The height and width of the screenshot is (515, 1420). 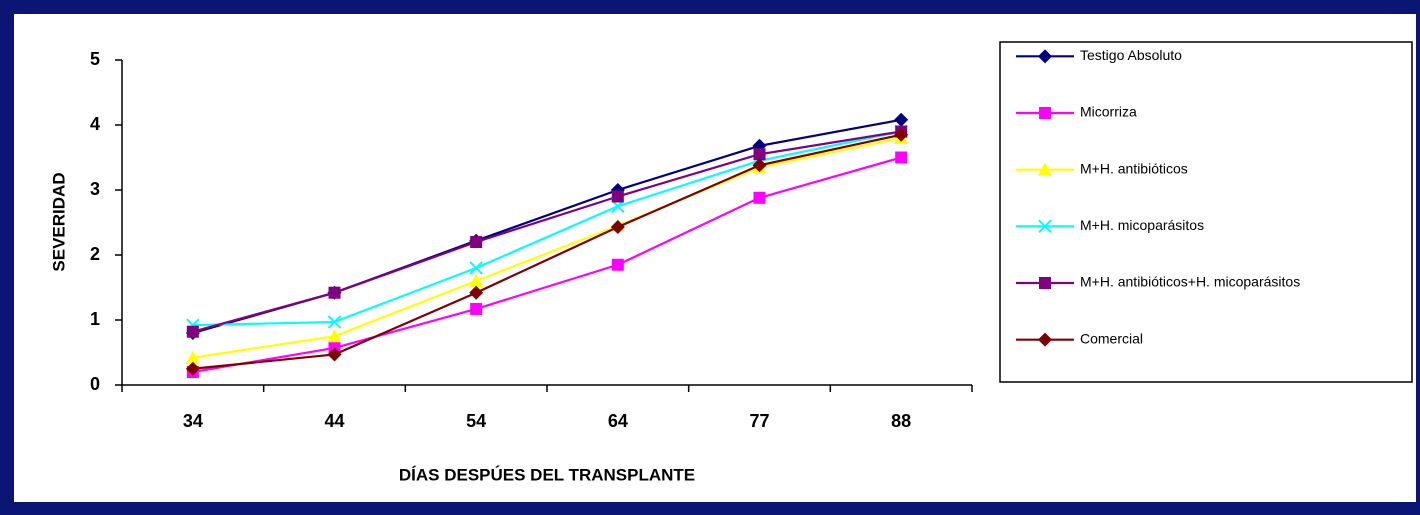 What do you see at coordinates (1134, 168) in the screenshot?
I see `legend-label: M+H. antibióticos` at bounding box center [1134, 168].